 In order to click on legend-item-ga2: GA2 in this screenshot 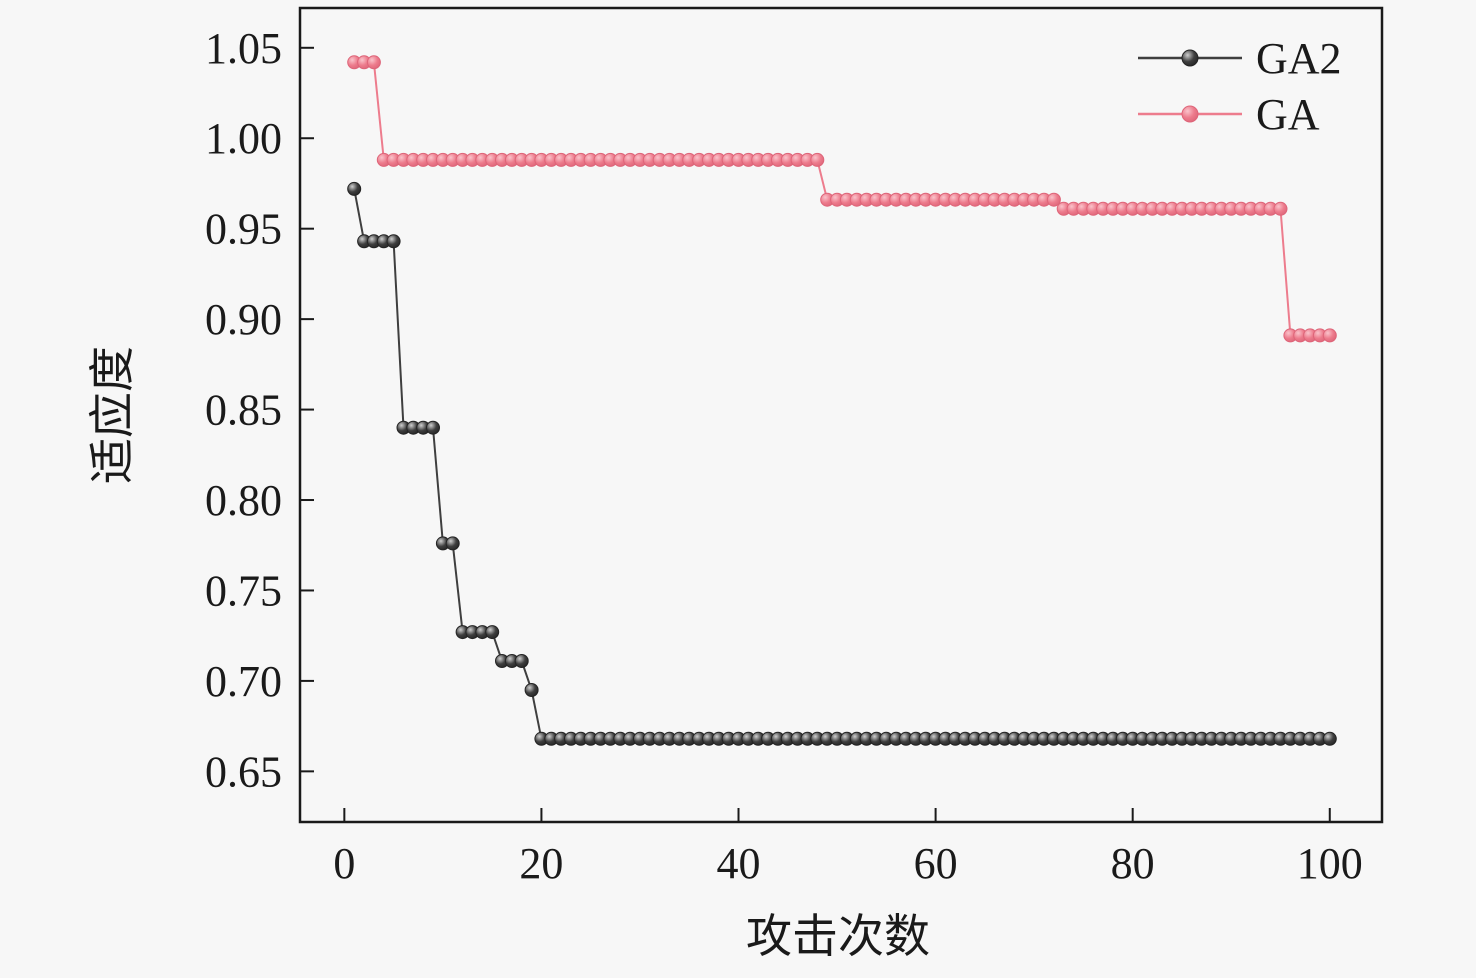, I will do `click(1240, 58)`.